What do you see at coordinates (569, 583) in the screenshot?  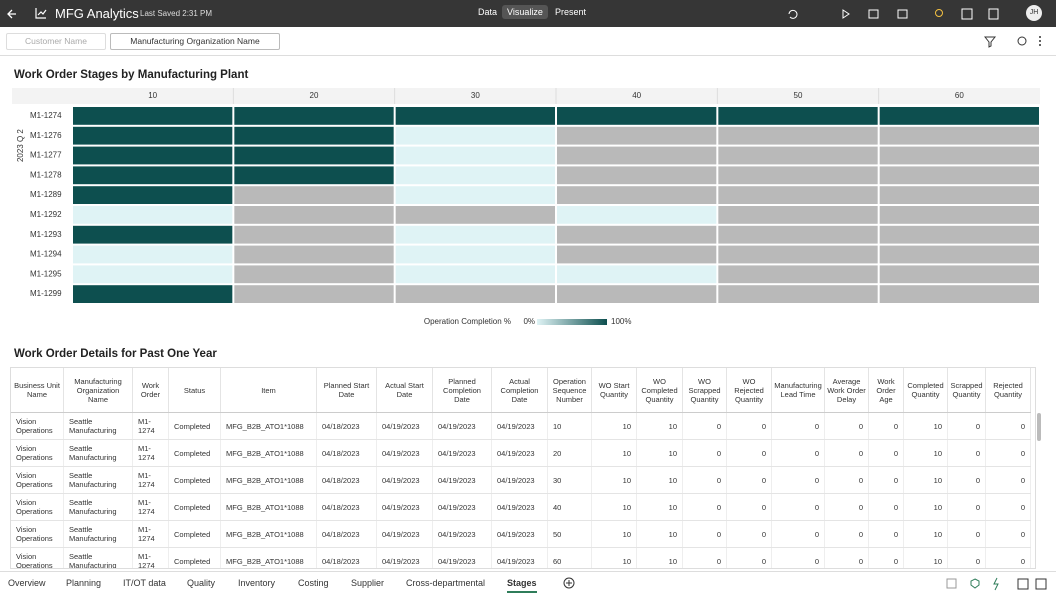 I see `add-tab` at bounding box center [569, 583].